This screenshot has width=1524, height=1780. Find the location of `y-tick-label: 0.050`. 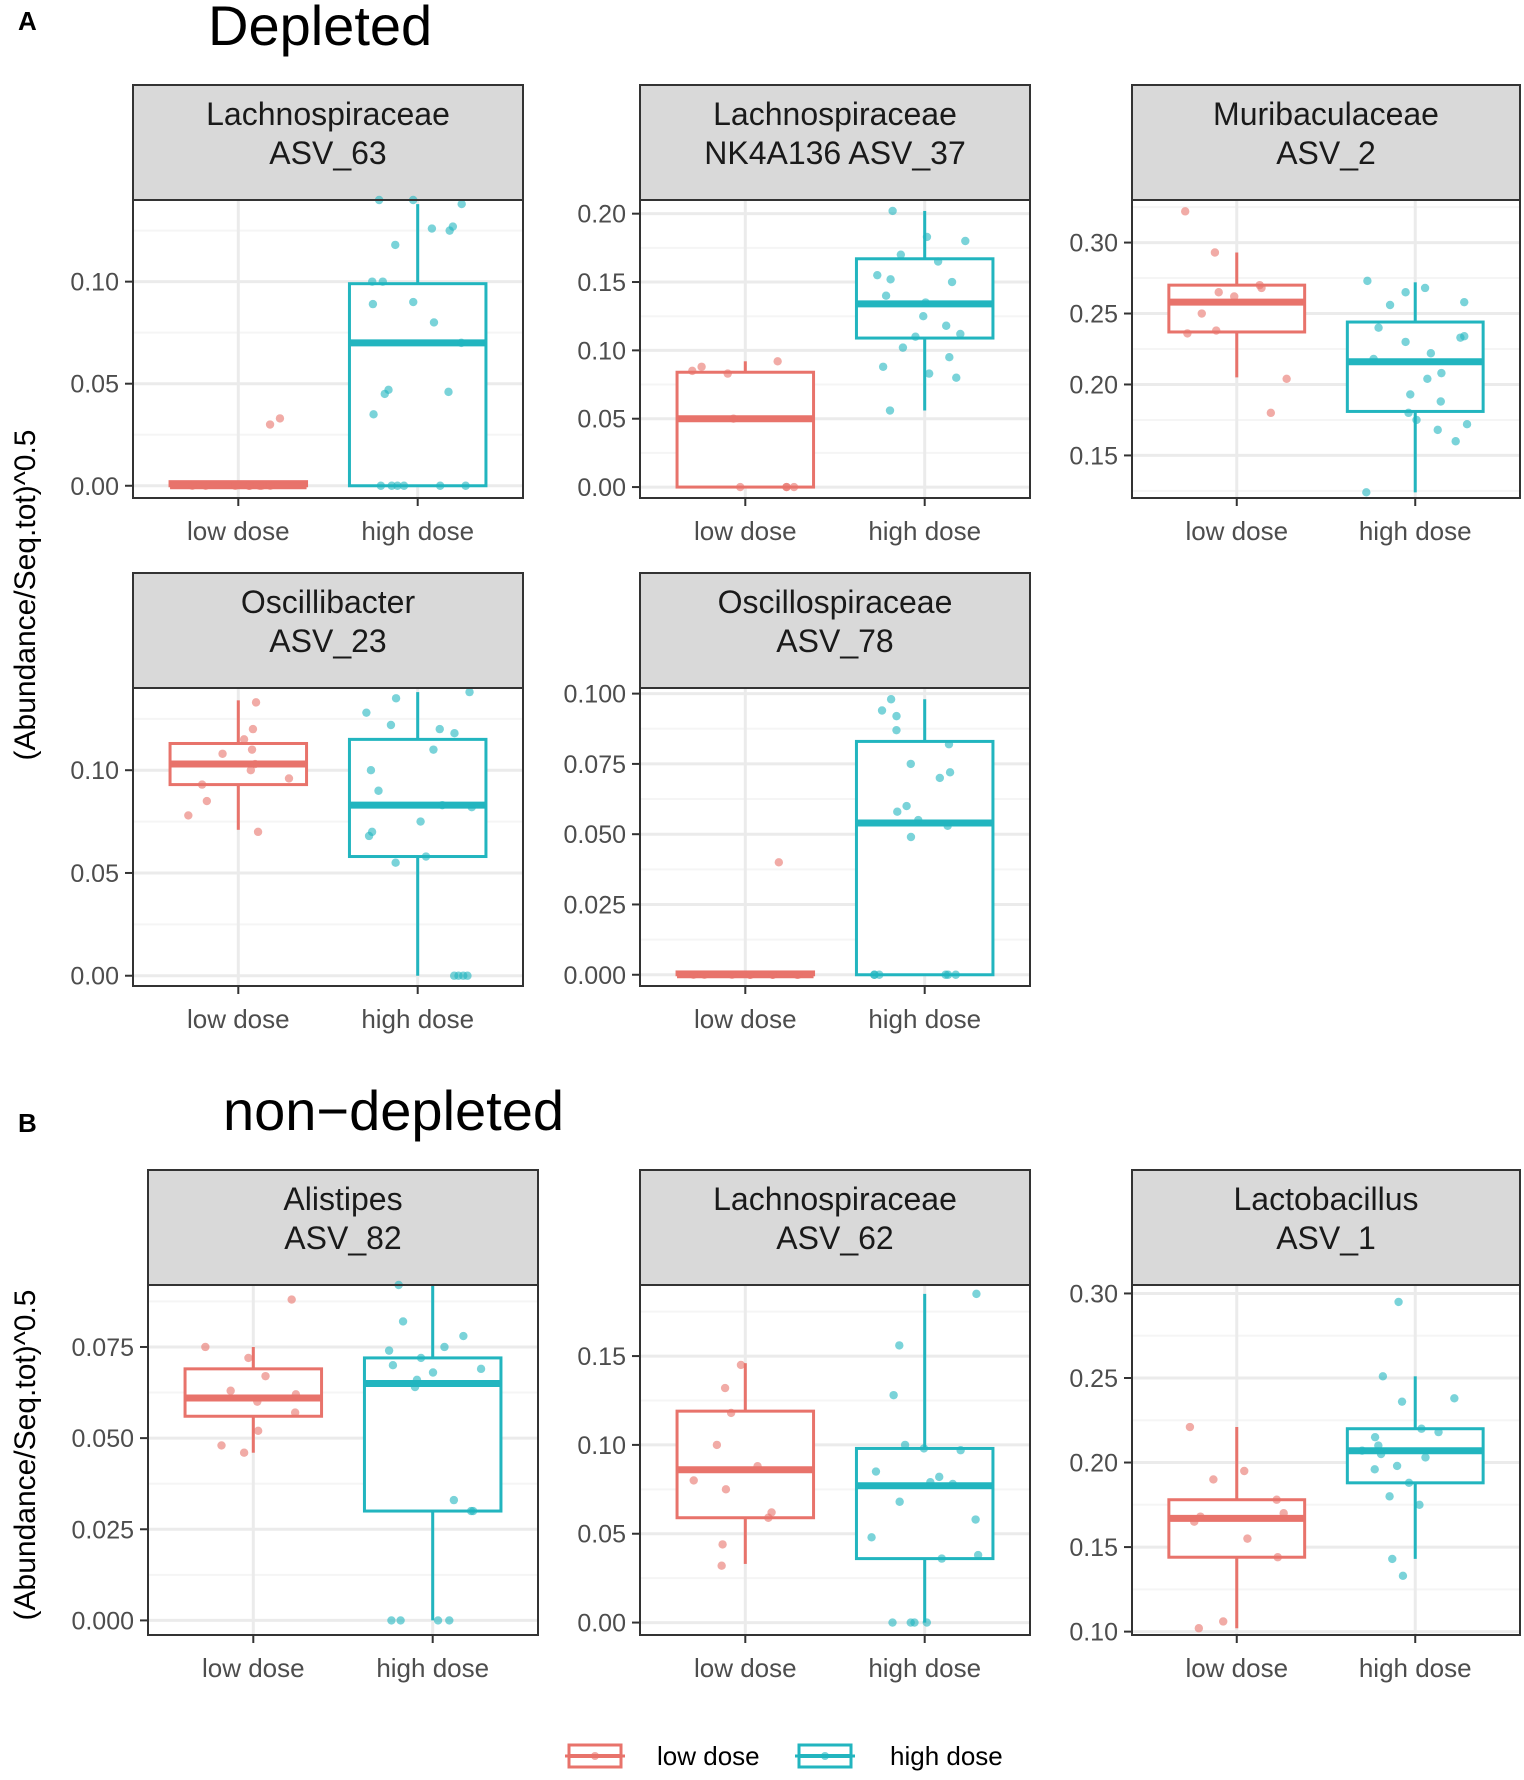

y-tick-label: 0.050 is located at coordinates (594, 835).